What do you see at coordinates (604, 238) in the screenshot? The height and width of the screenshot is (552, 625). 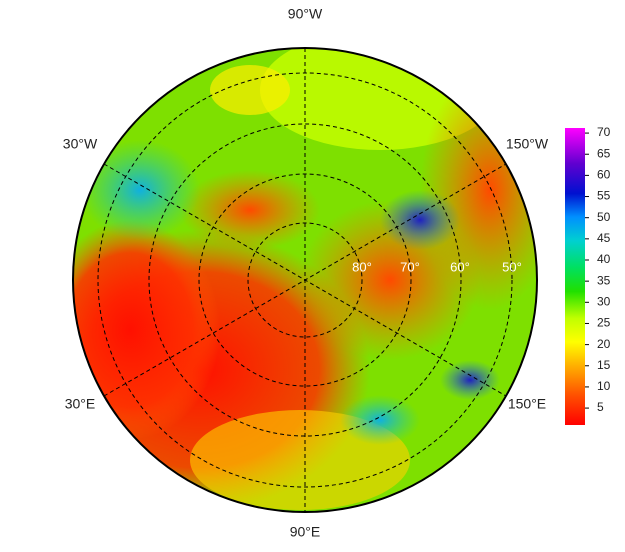 I see `colorbar-tick-label: 45` at bounding box center [604, 238].